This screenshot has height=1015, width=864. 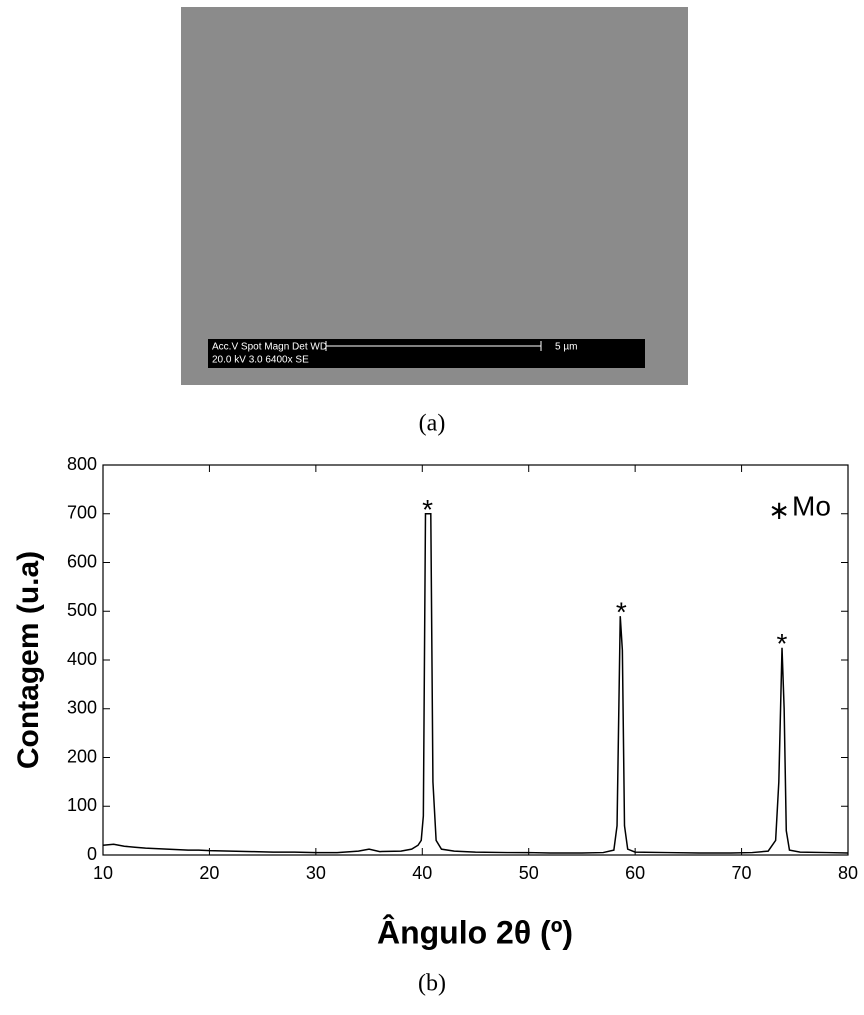 I want to click on info-row: Acc.V Spot Magn Det WD, so click(x=269, y=347).